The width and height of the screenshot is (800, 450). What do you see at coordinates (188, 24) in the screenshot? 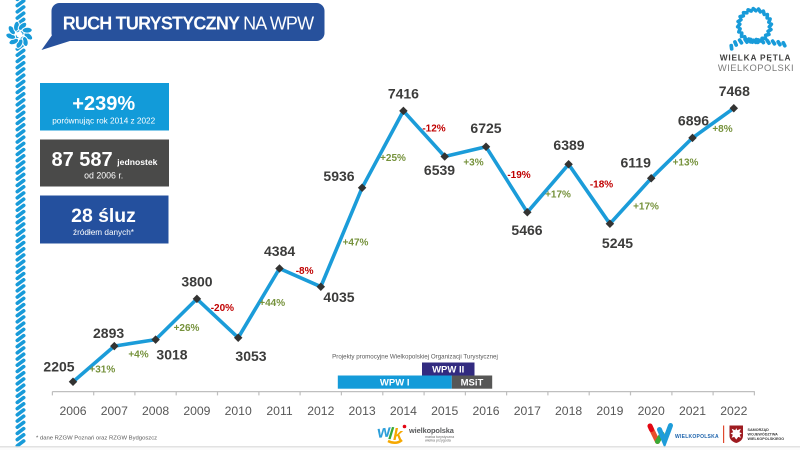
I see `svg-text: RUCH TURYSTYCZNY NA WPW` at bounding box center [188, 24].